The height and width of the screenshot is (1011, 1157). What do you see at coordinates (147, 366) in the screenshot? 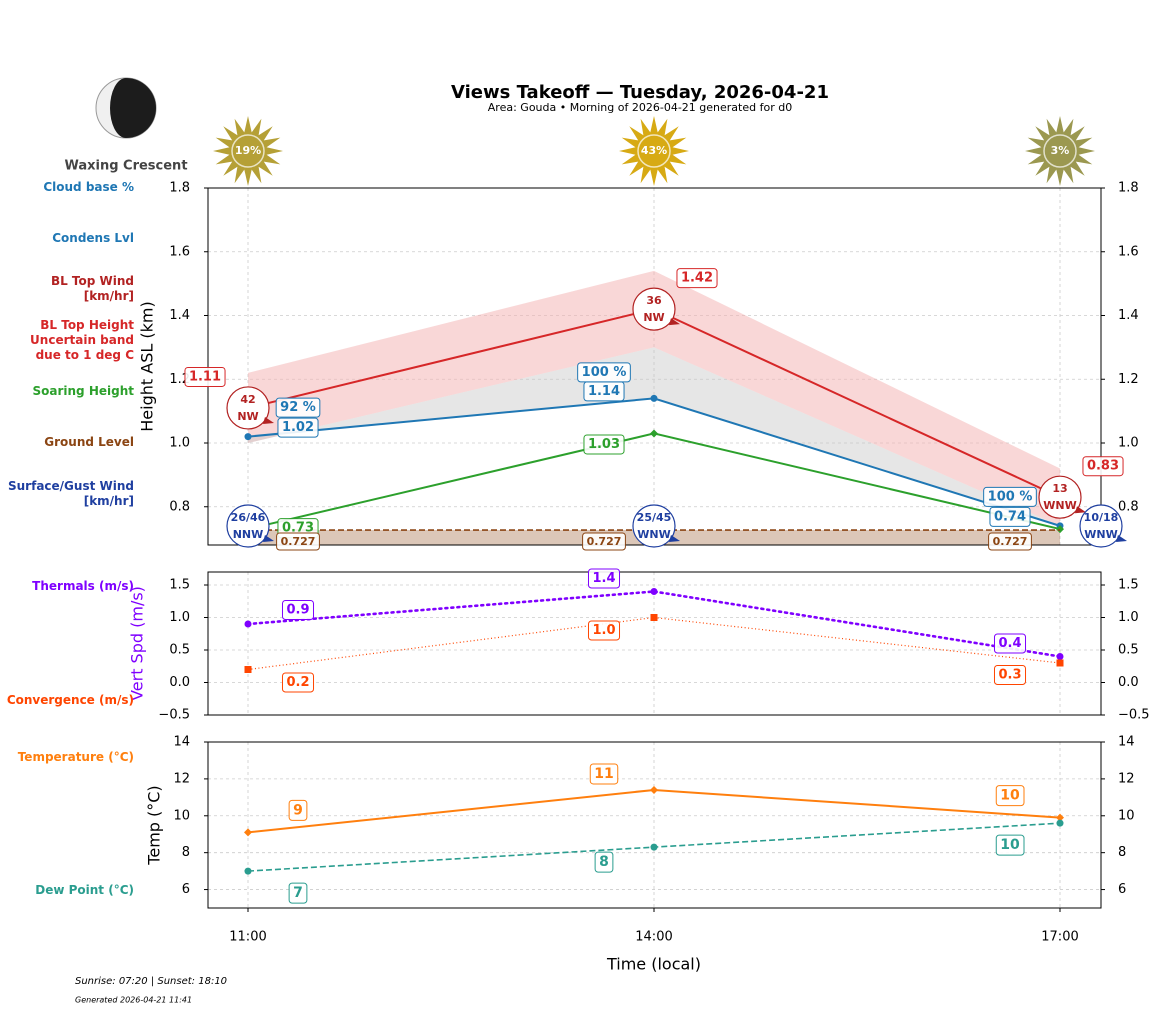
I see `y-axis-label: Height ASL (km)` at bounding box center [147, 366].